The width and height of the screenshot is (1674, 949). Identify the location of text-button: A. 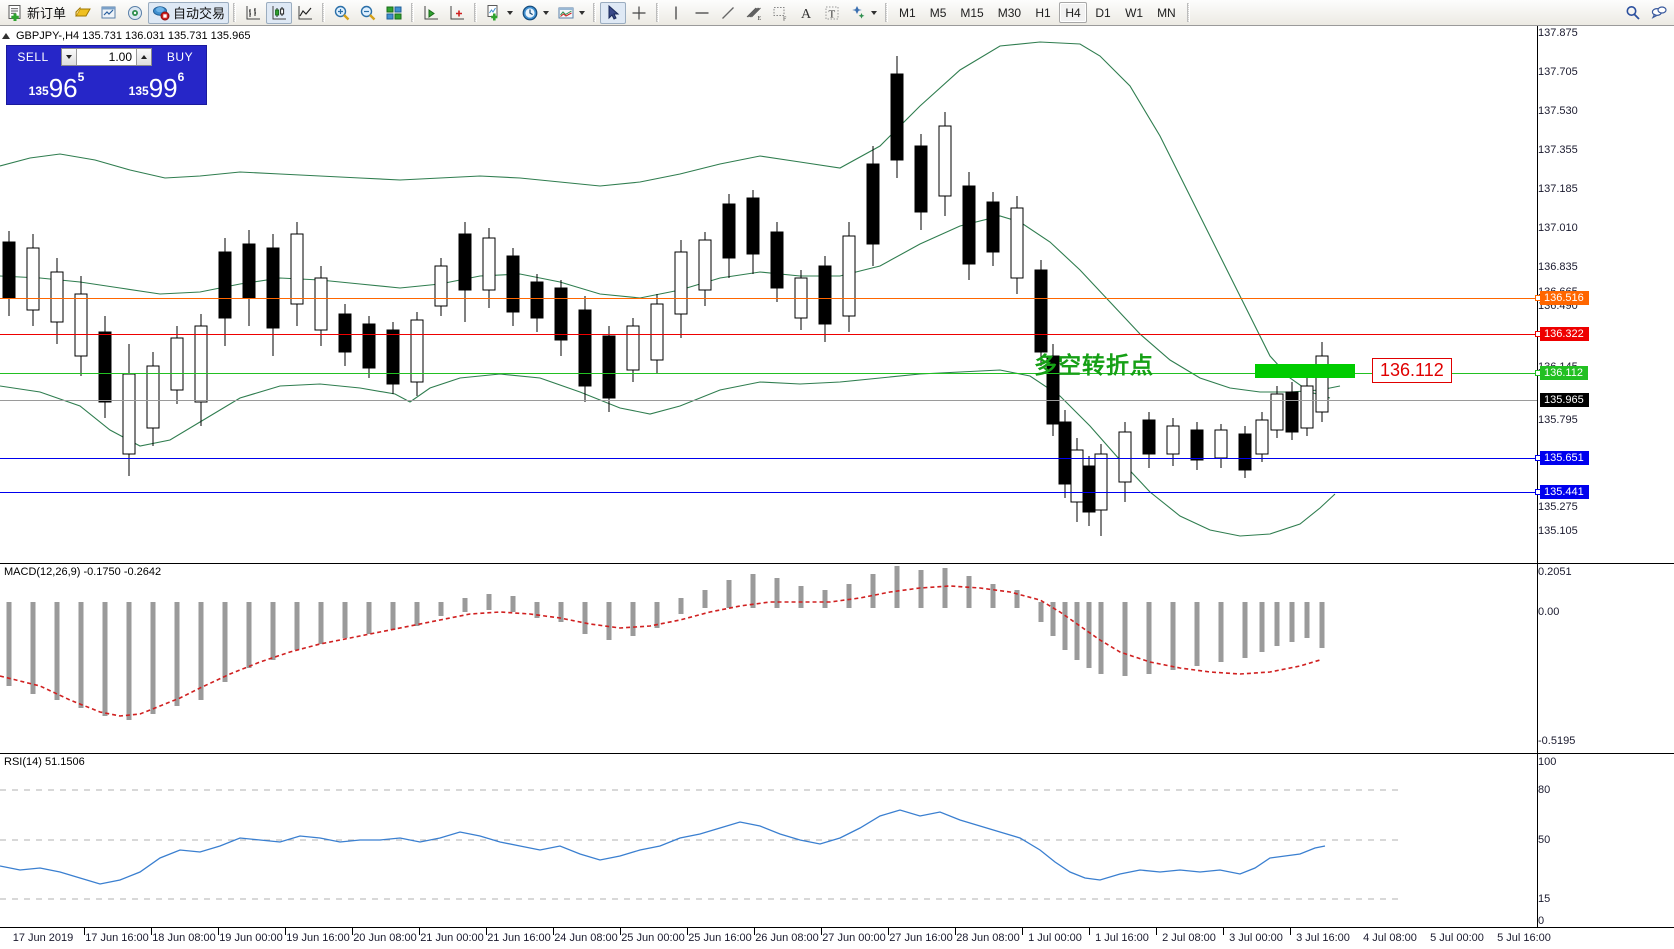
(806, 13).